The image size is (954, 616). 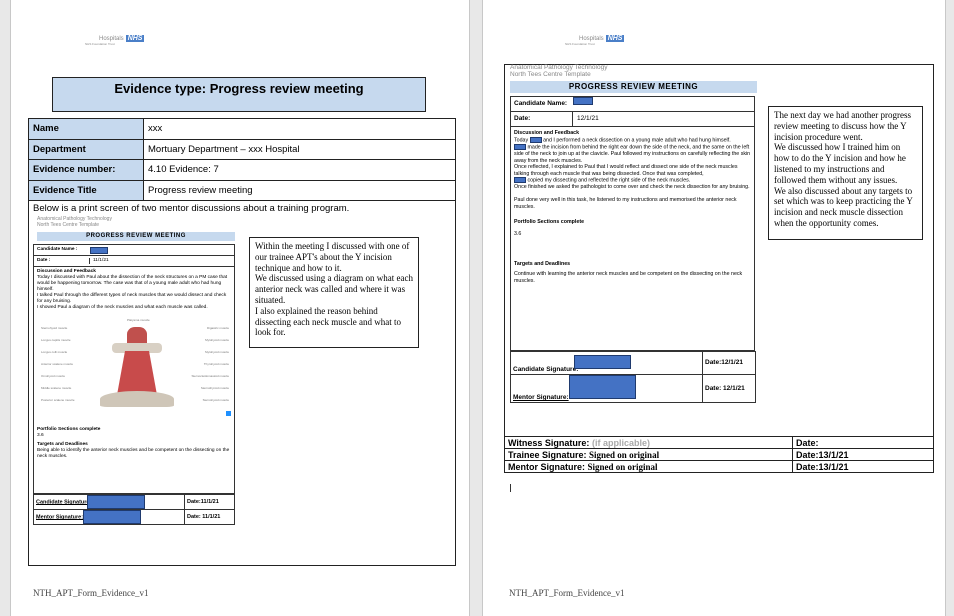 I want to click on table-row: Evidence number: 4.10 Evidence: 7, so click(x=242, y=170).